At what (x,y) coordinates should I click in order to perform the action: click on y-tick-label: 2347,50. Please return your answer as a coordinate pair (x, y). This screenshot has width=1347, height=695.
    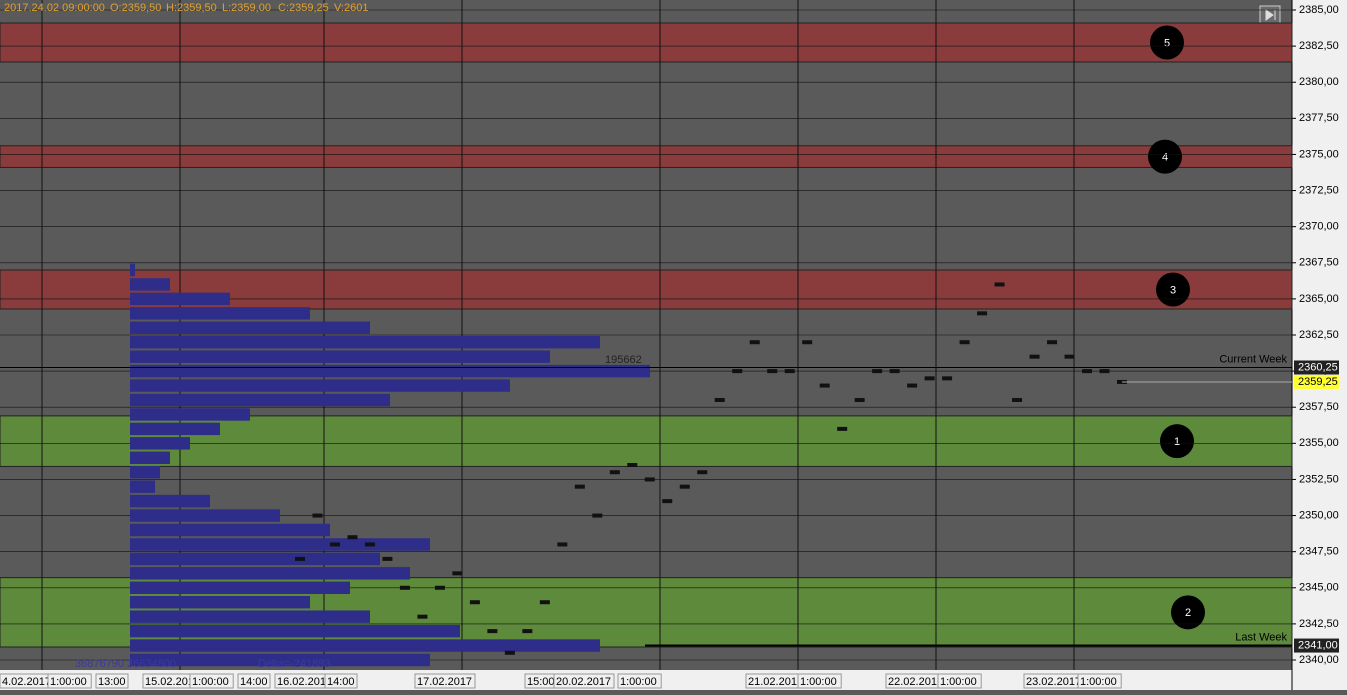
    Looking at the image, I should click on (1319, 552).